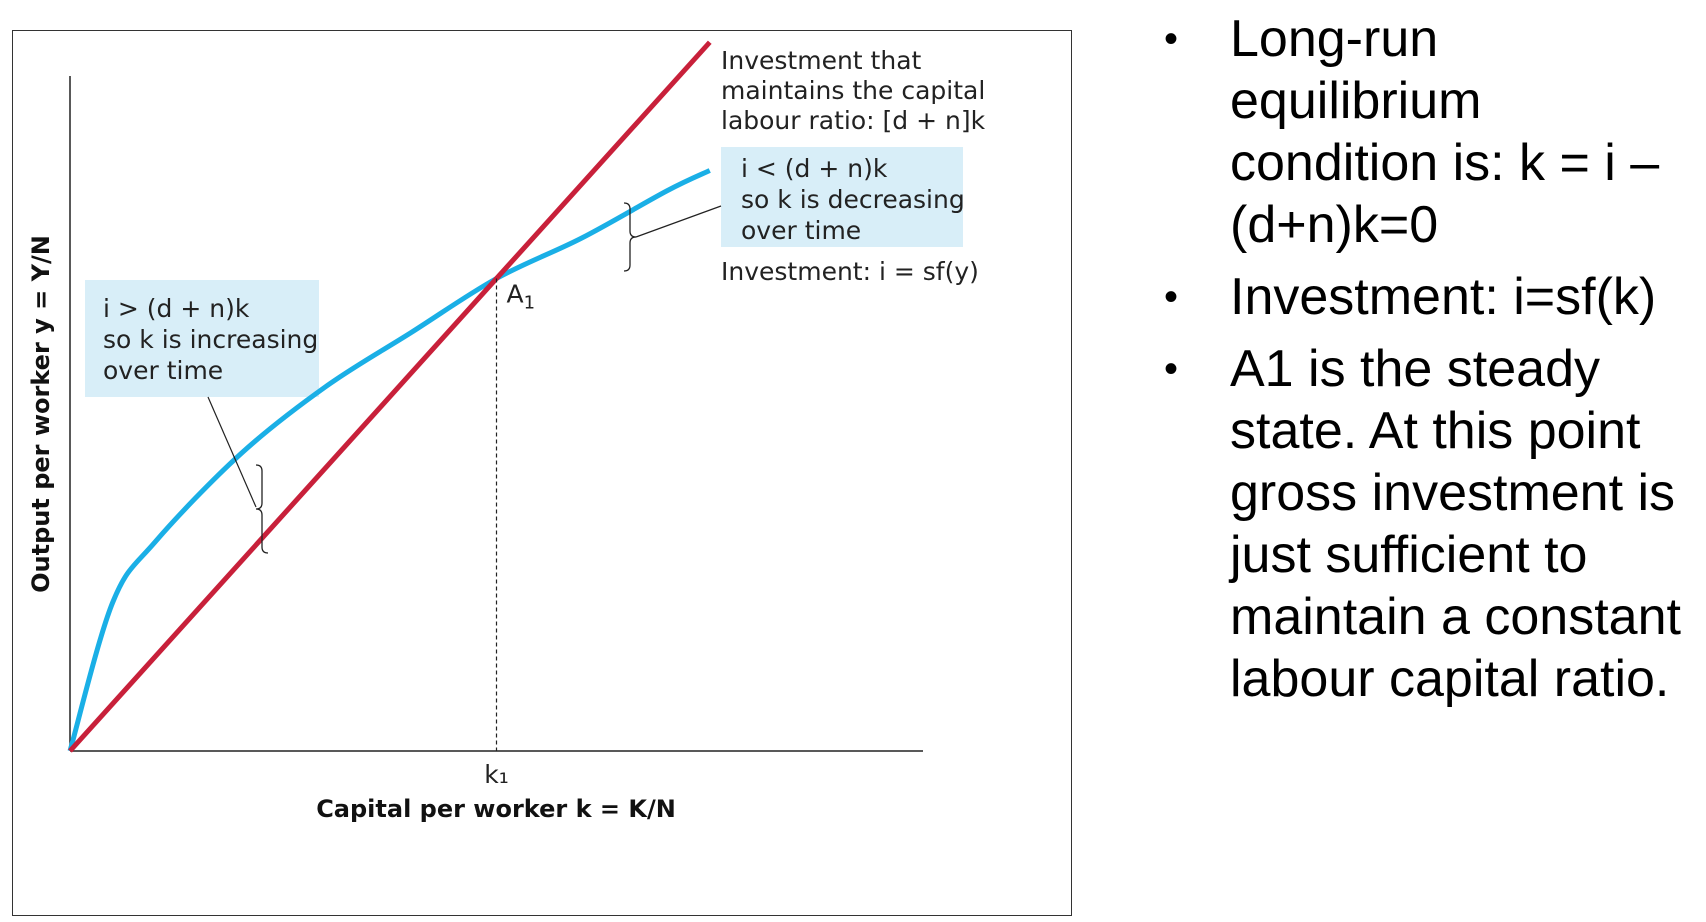  Describe the element at coordinates (529, 303) in the screenshot. I see `steady-state-subscript: 1` at that location.